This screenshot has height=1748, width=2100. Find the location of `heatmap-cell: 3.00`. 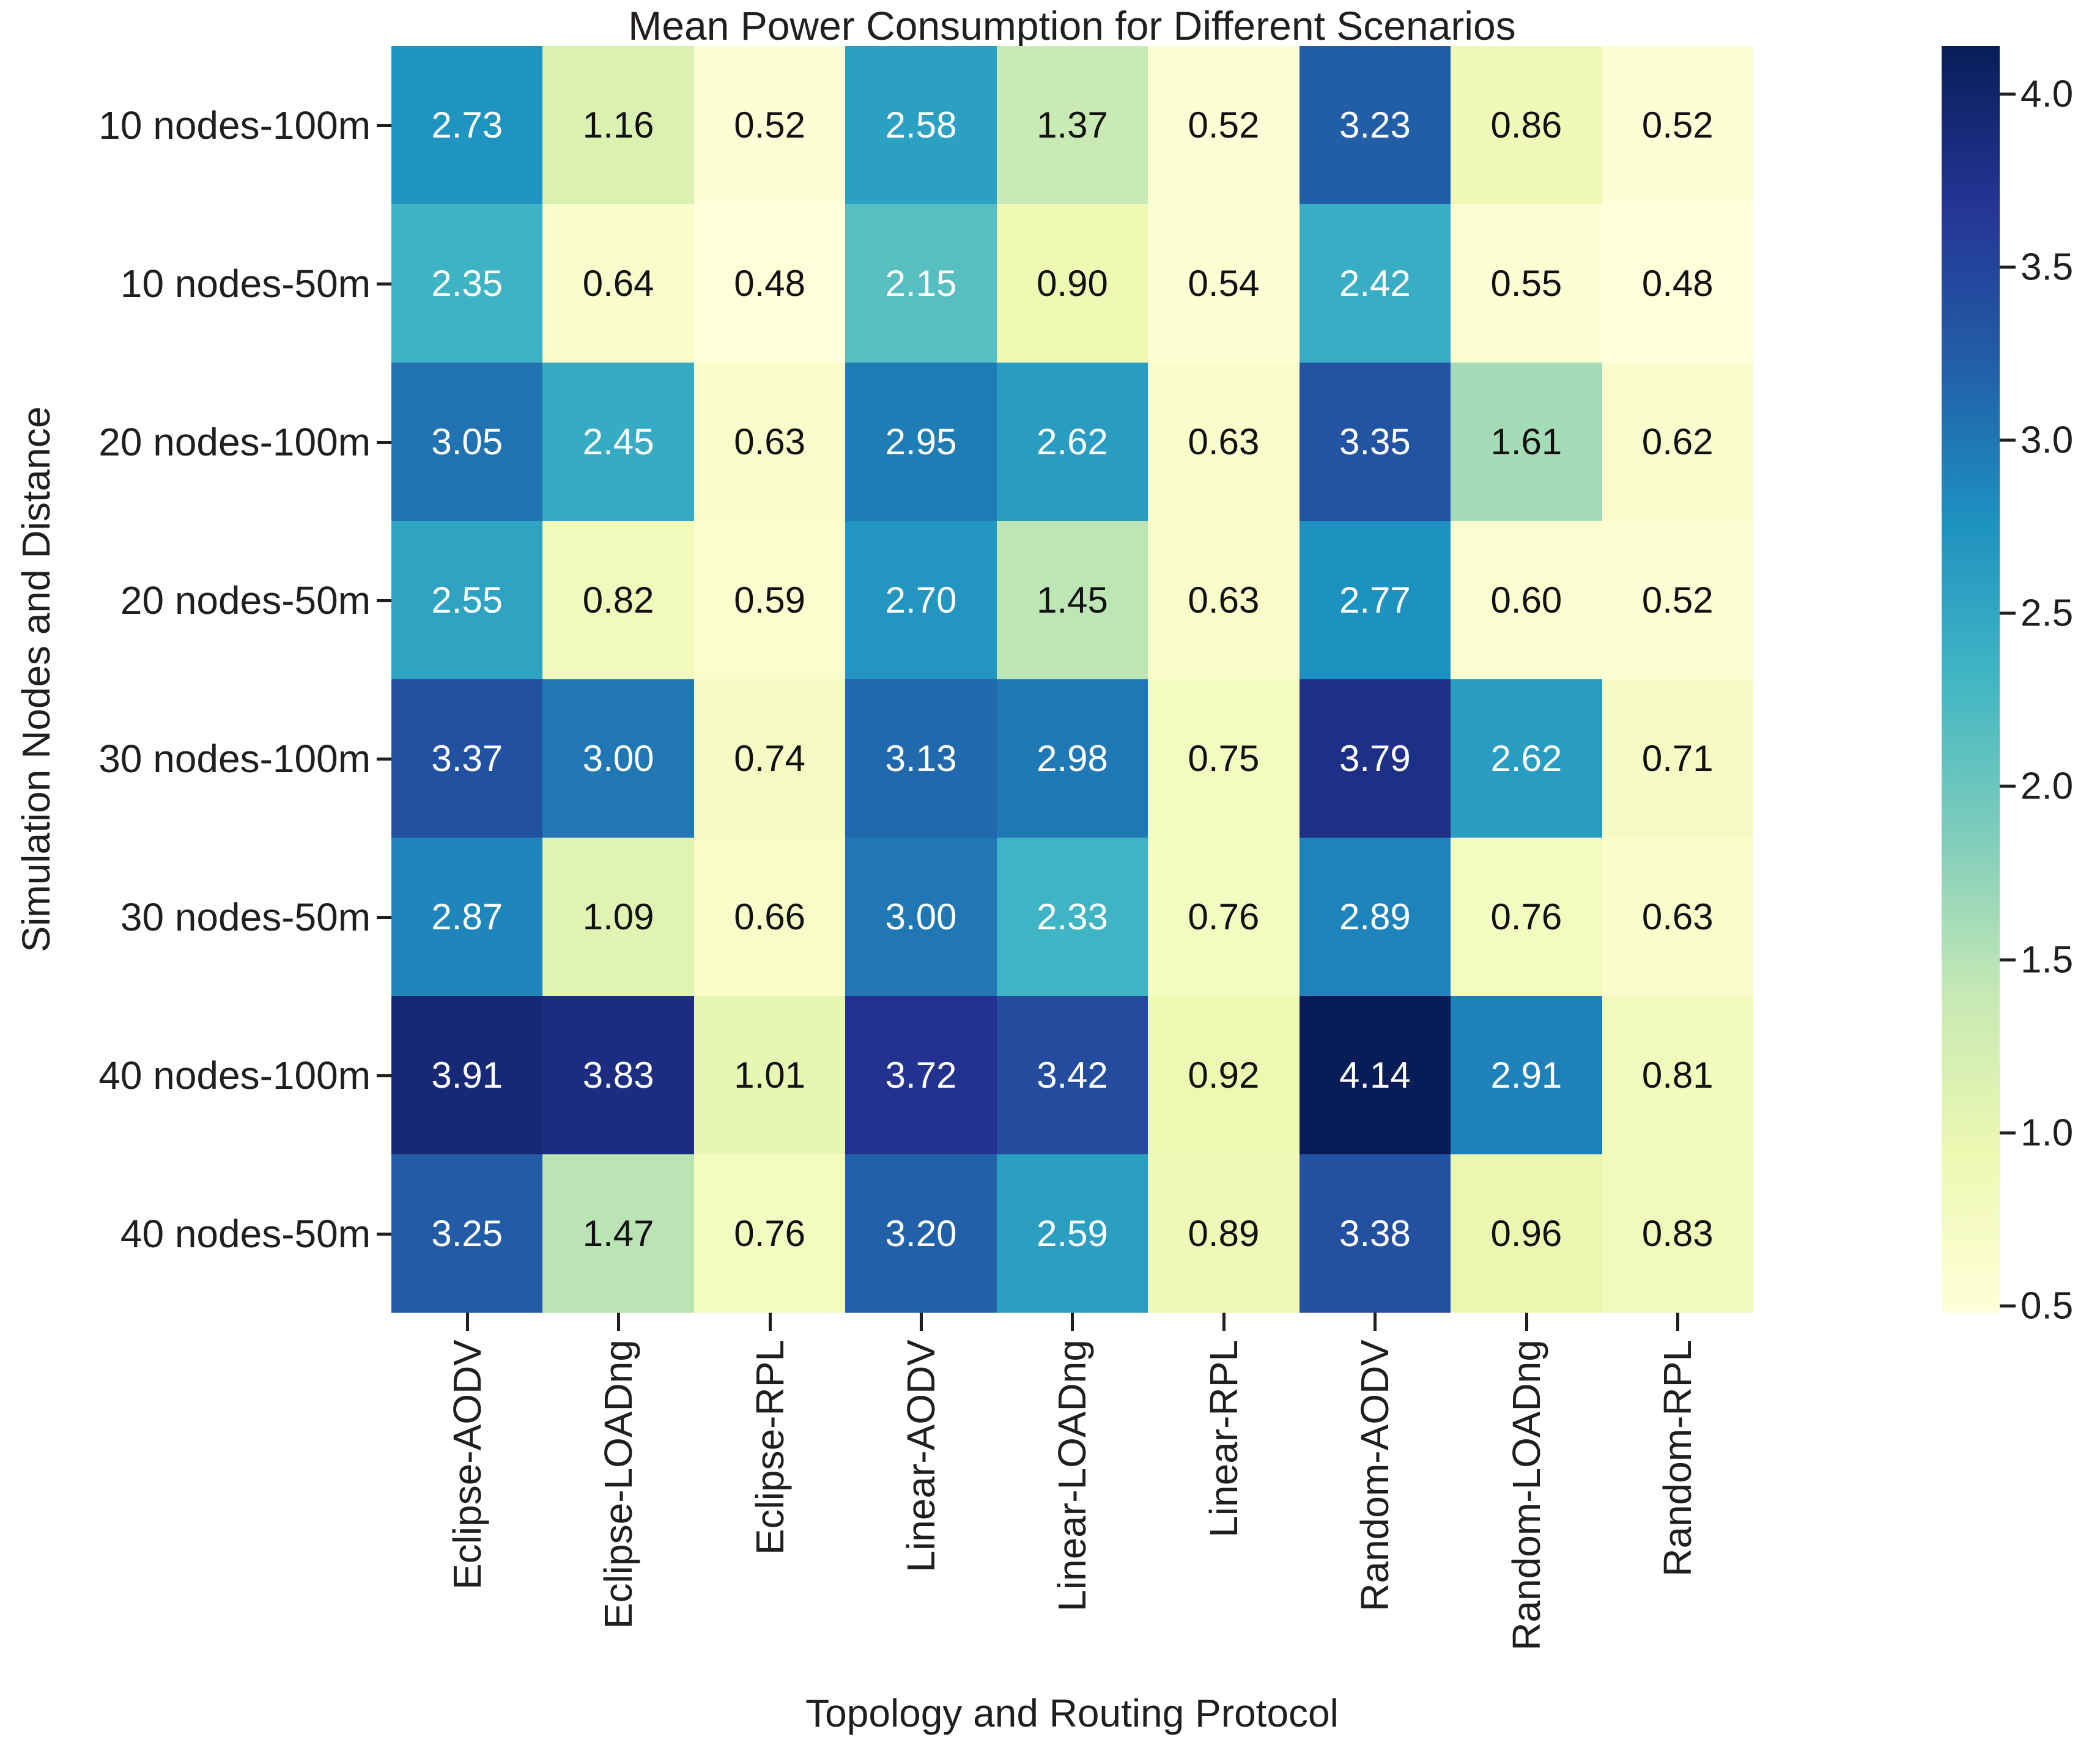

heatmap-cell: 3.00 is located at coordinates (921, 917).